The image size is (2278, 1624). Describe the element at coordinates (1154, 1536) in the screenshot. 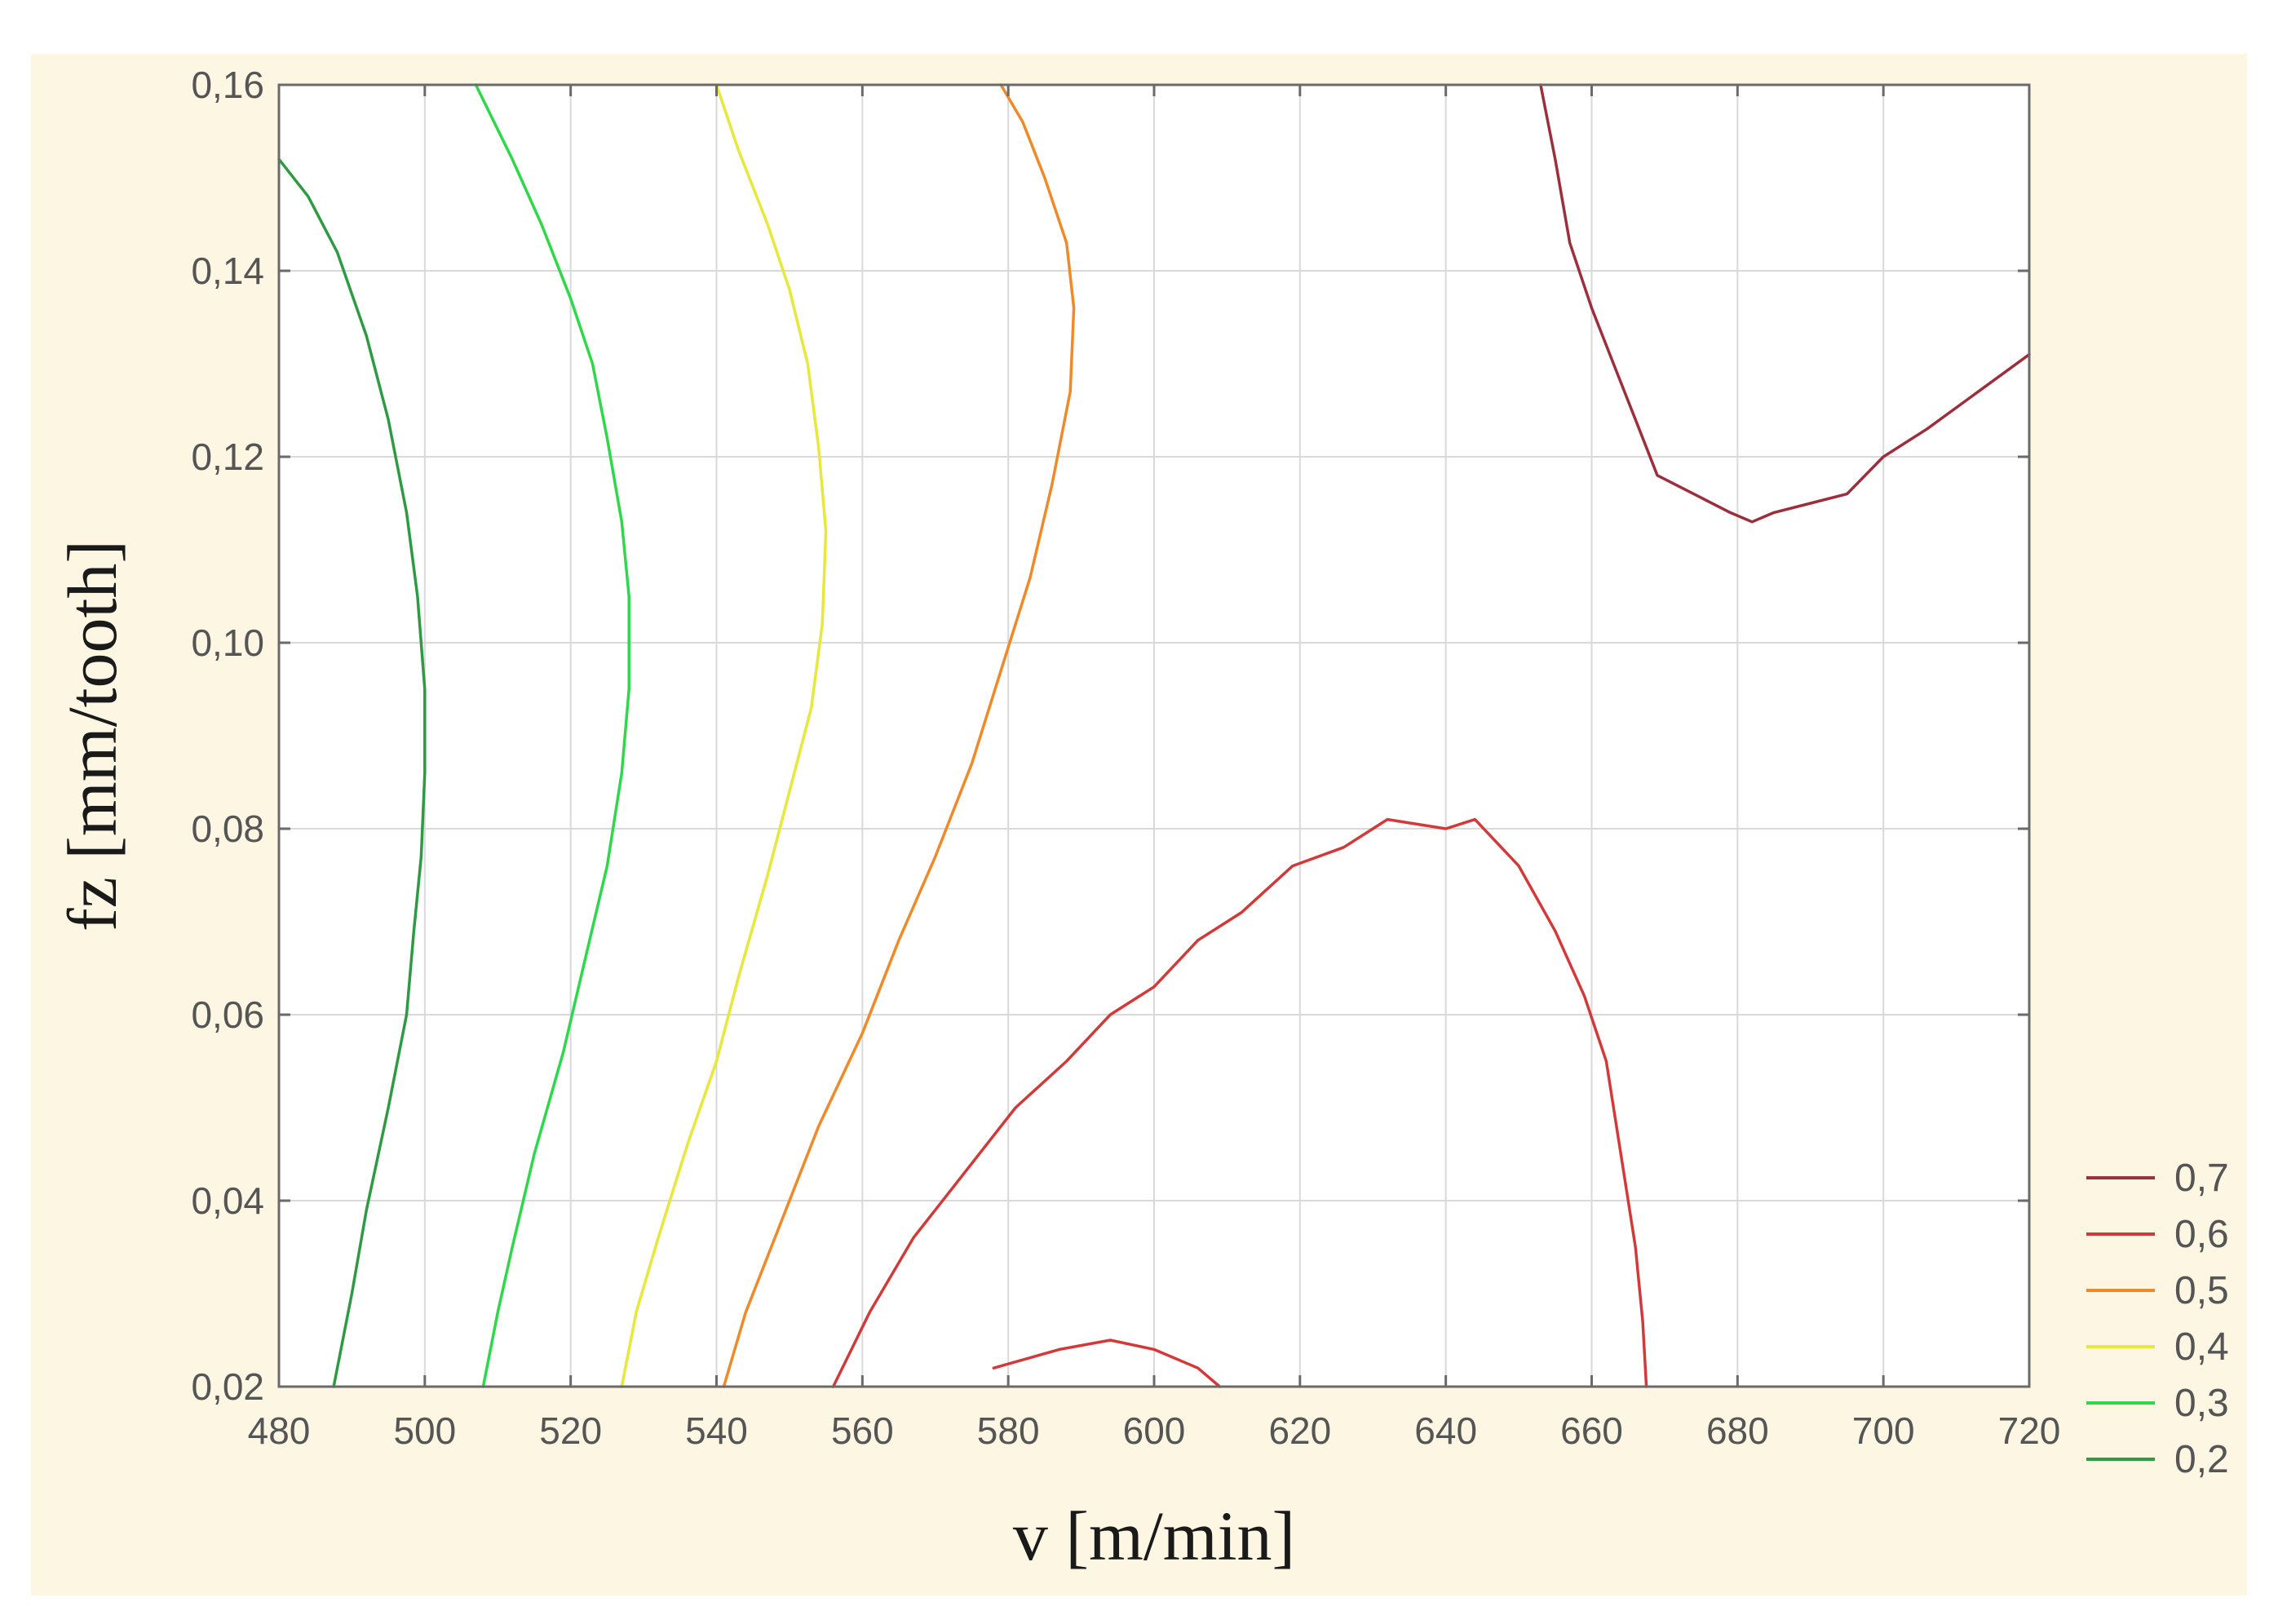

I see `x-axis-title: v [m/min]` at that location.